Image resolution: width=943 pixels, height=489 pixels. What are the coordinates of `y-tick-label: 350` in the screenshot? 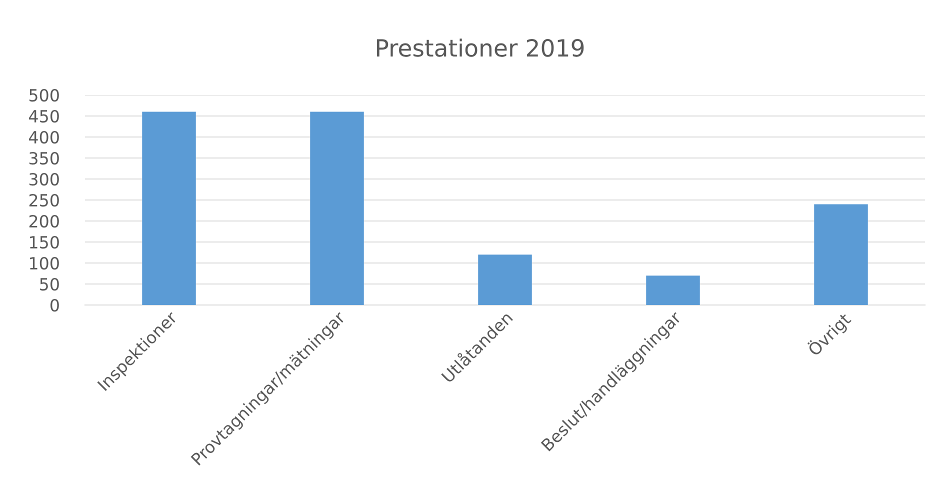 It's located at (44, 158).